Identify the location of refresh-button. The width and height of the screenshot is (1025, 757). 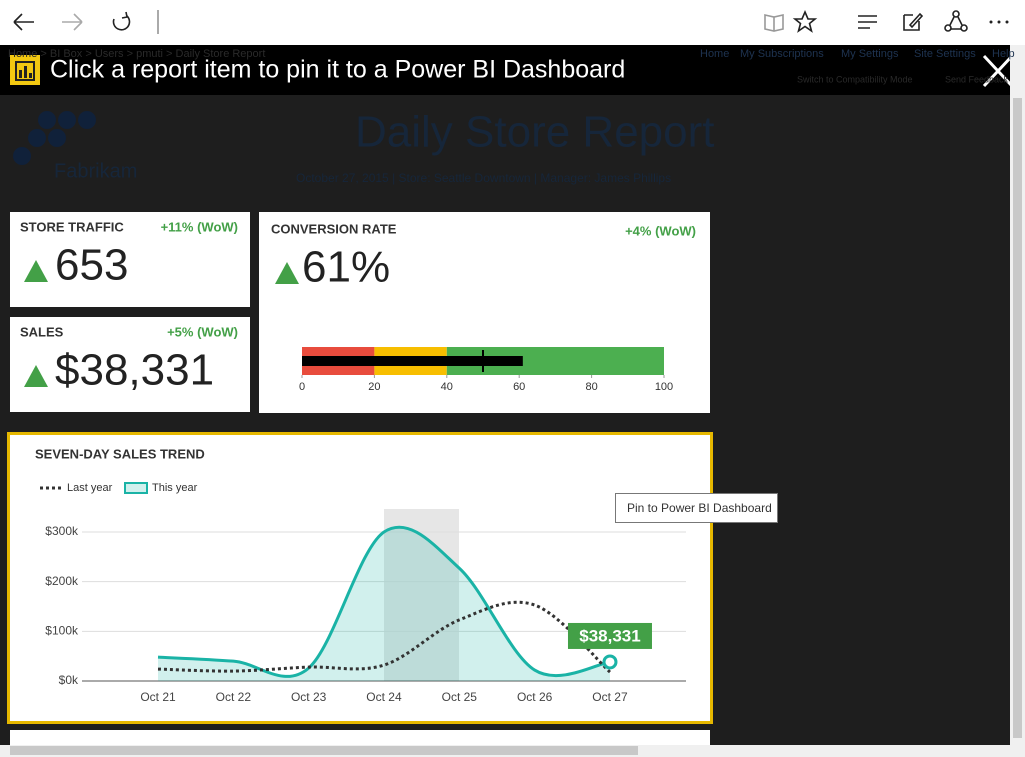
(121, 21).